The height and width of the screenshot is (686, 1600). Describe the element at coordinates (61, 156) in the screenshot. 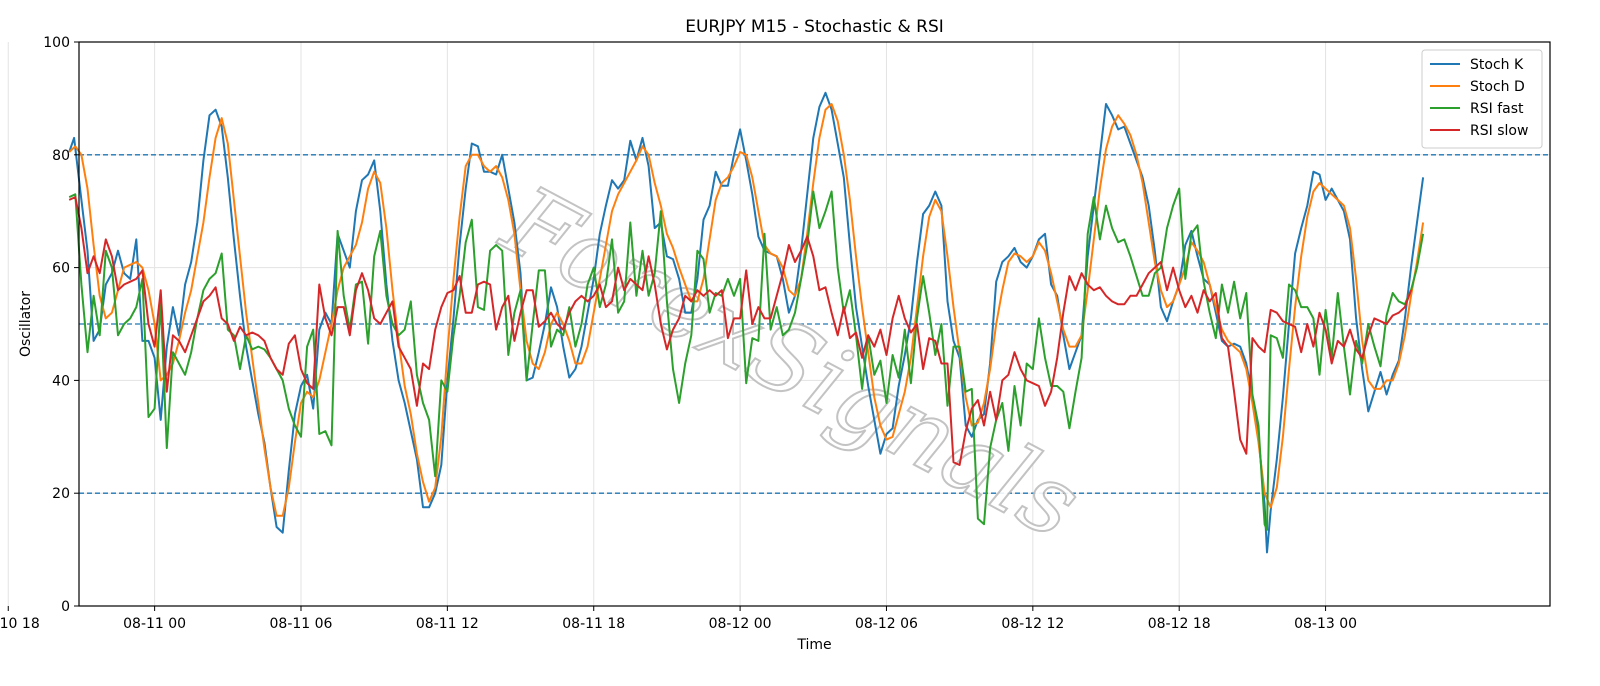

I see `y-tick-label: 80` at that location.